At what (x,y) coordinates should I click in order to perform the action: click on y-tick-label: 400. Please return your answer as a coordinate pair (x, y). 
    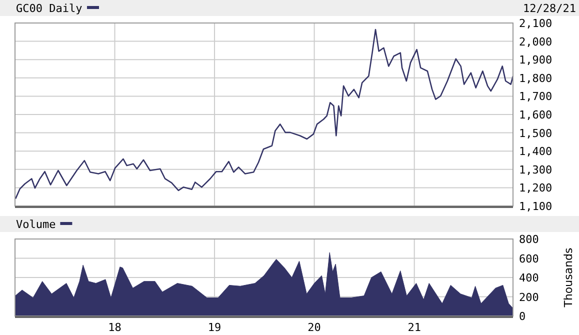
    Looking at the image, I should click on (529, 278).